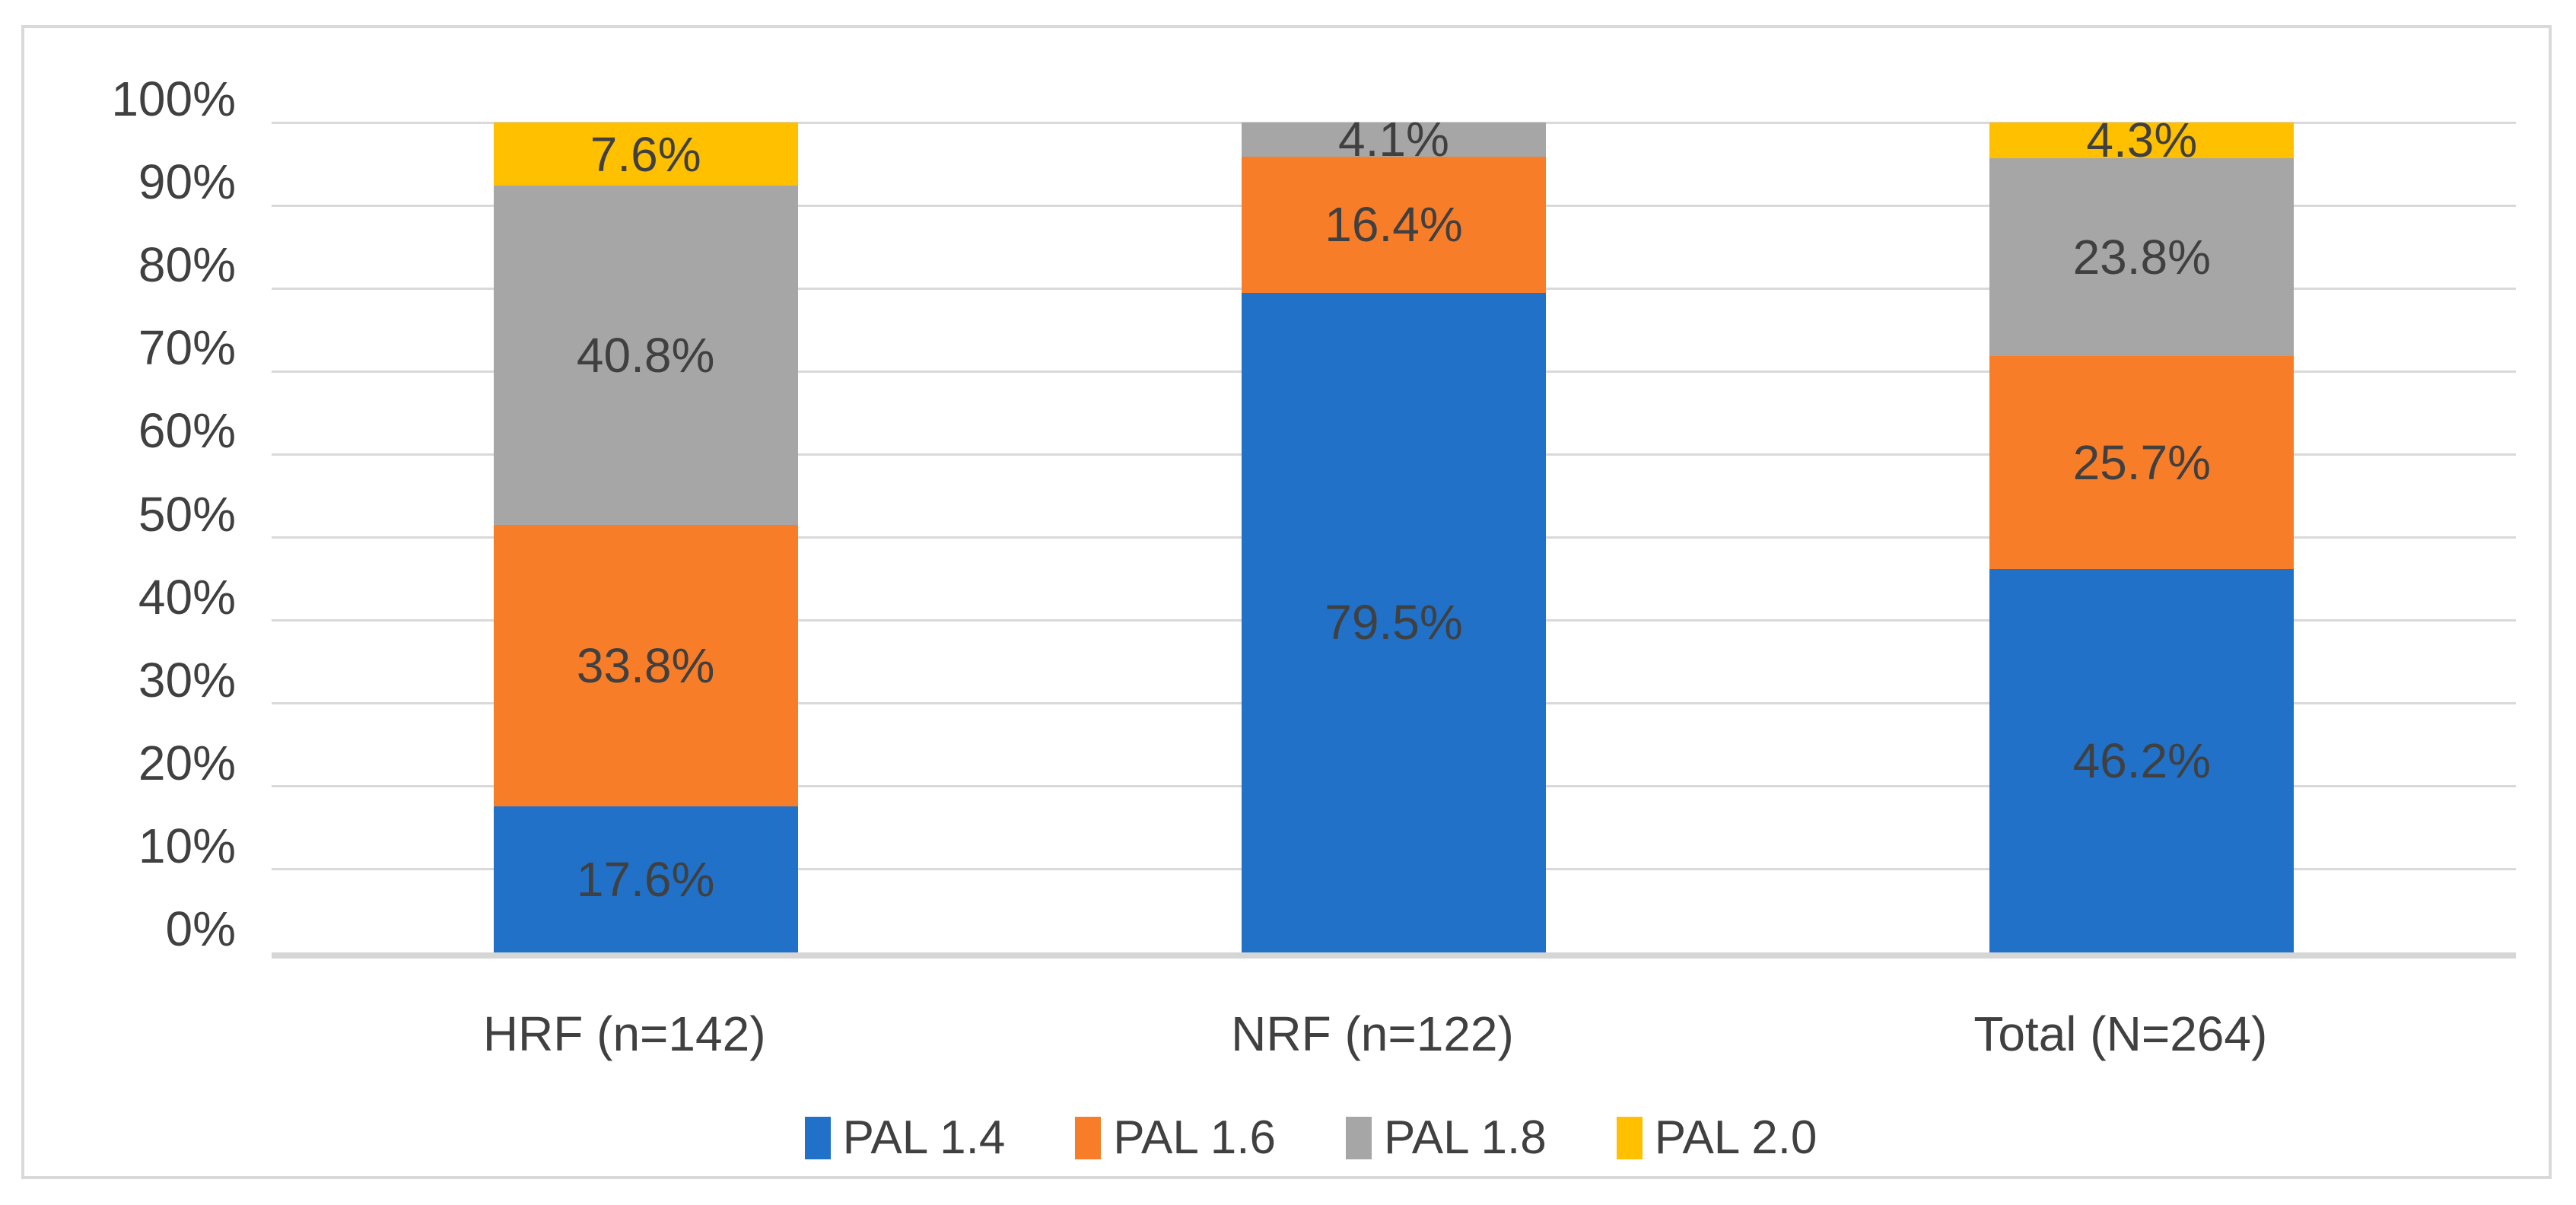  I want to click on data-label: 33.8%, so click(645, 665).